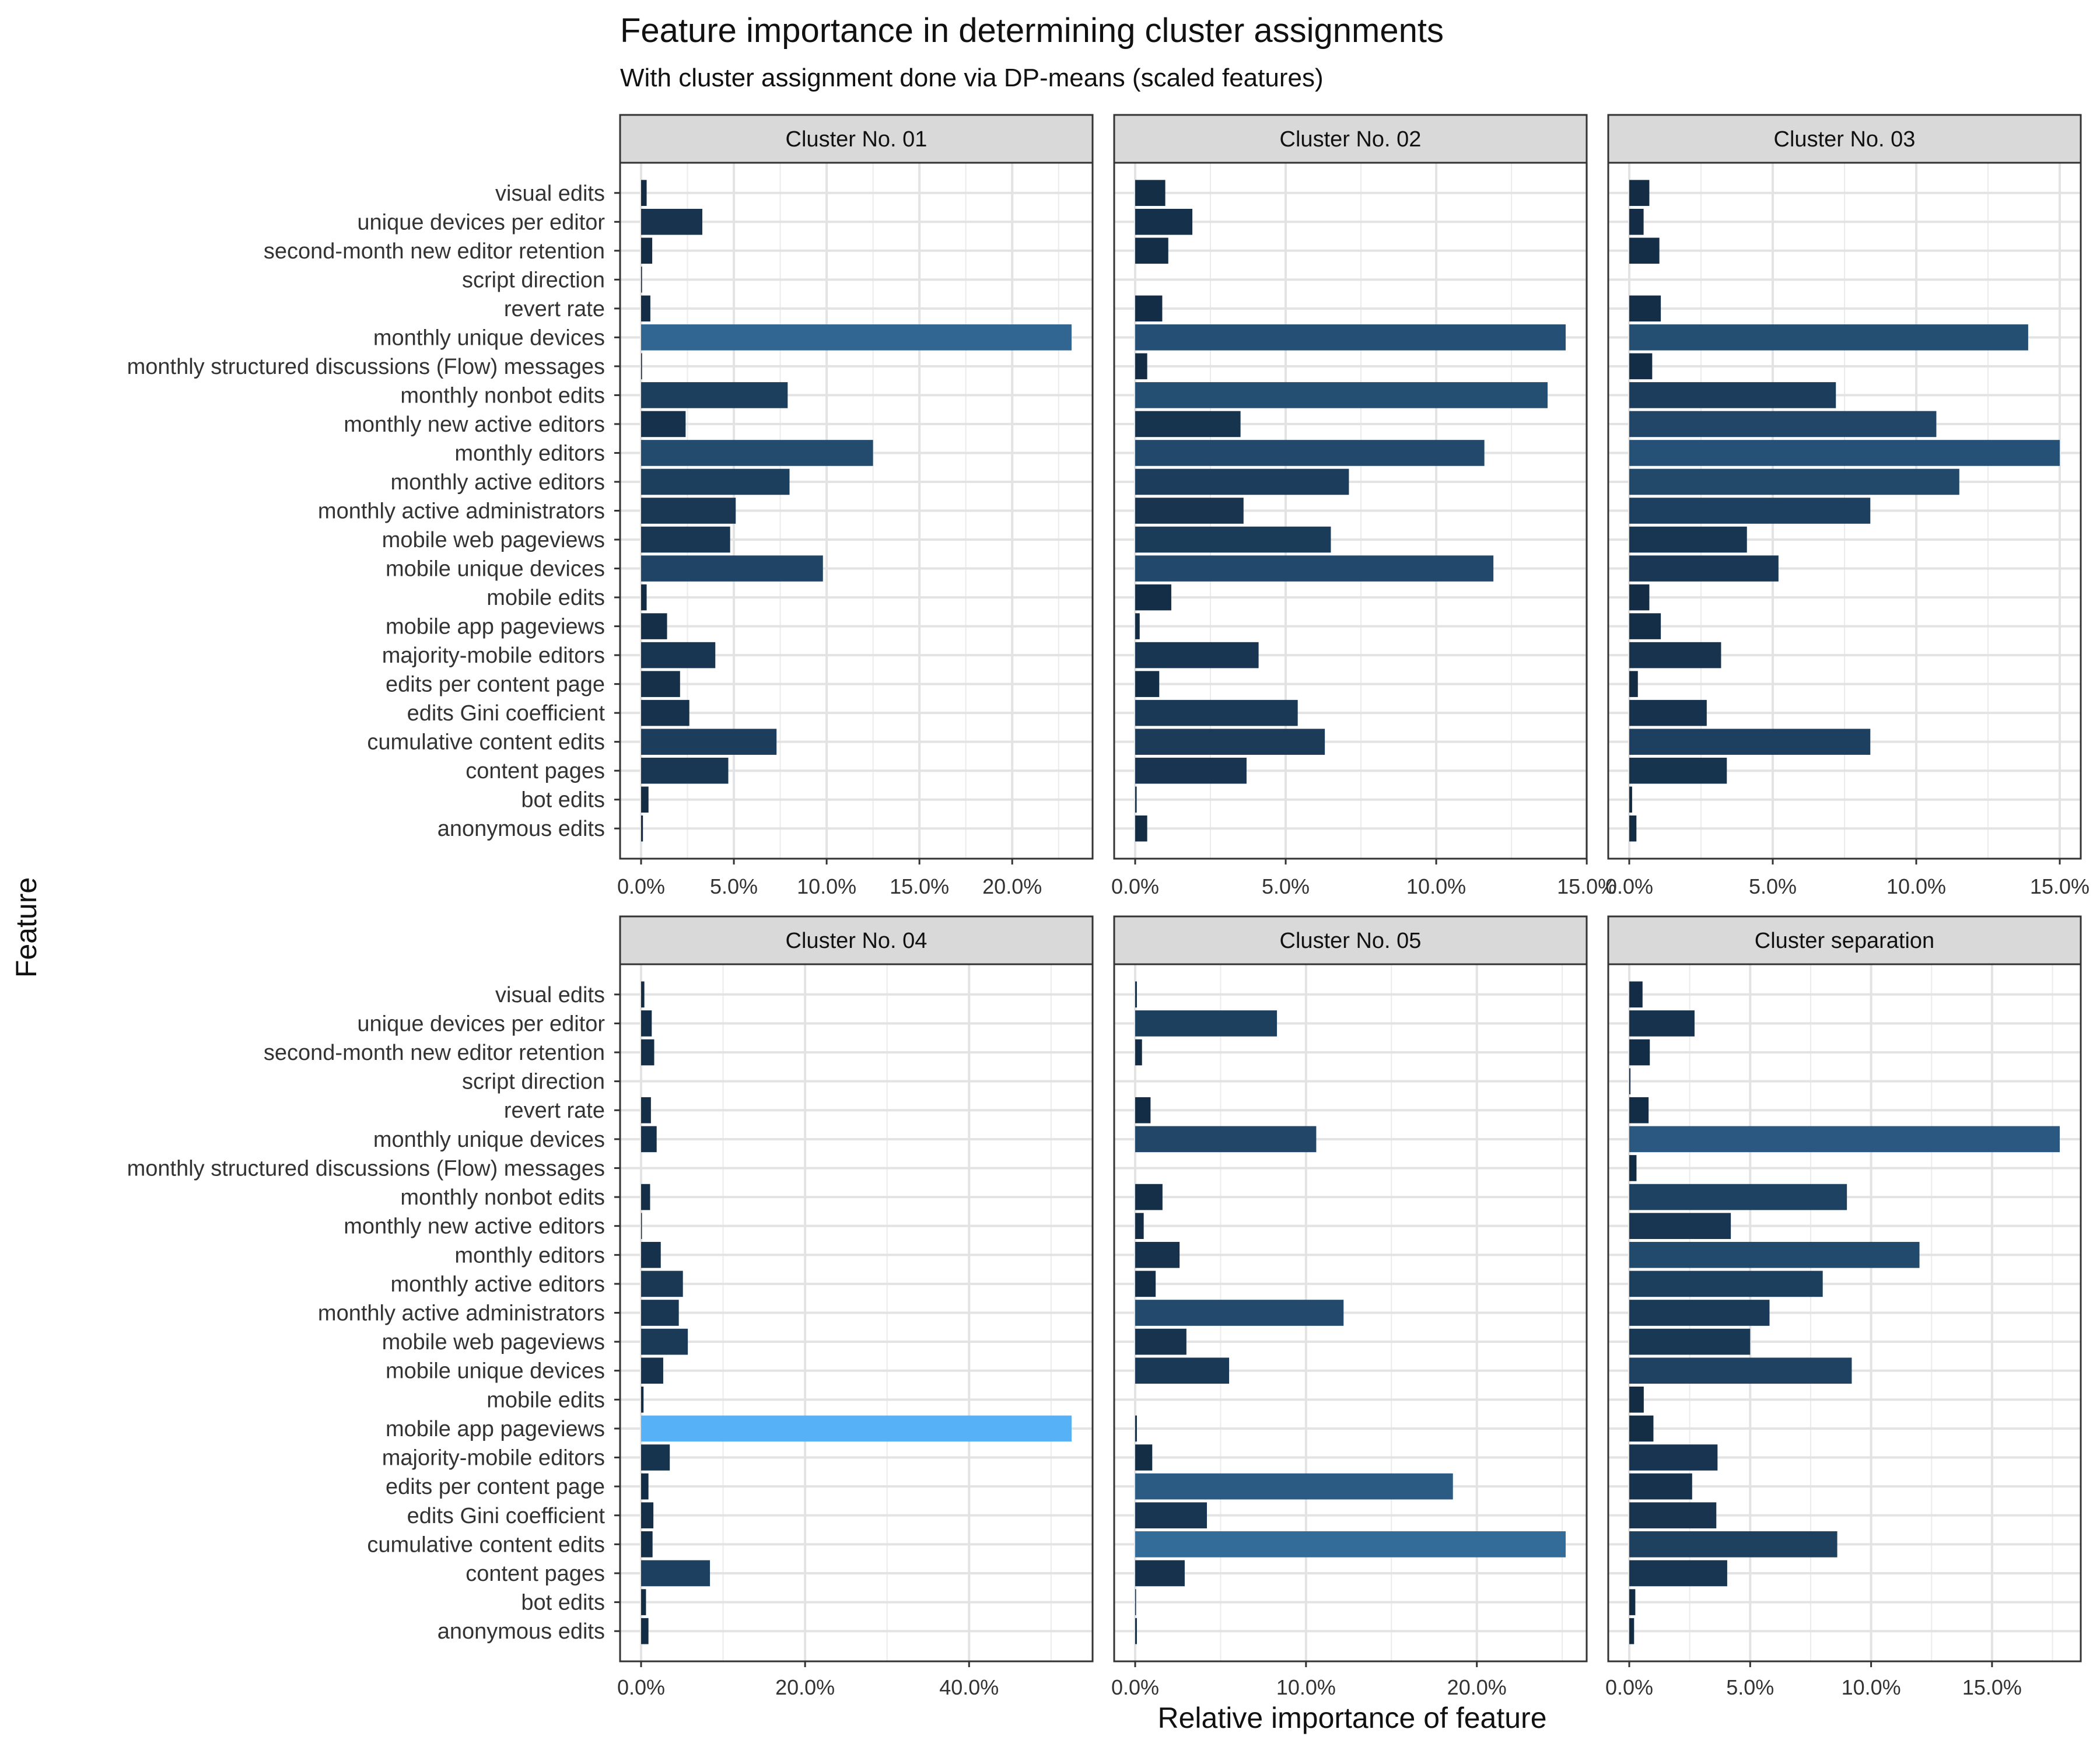 The width and height of the screenshot is (2100, 1750). I want to click on y-category-label: monthly active administrators, so click(461, 511).